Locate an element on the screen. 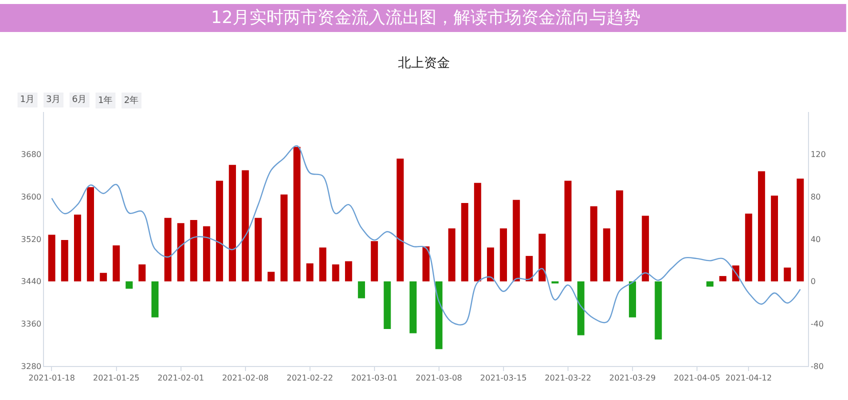 This screenshot has width=848, height=400. text: 3月 is located at coordinates (53, 100).